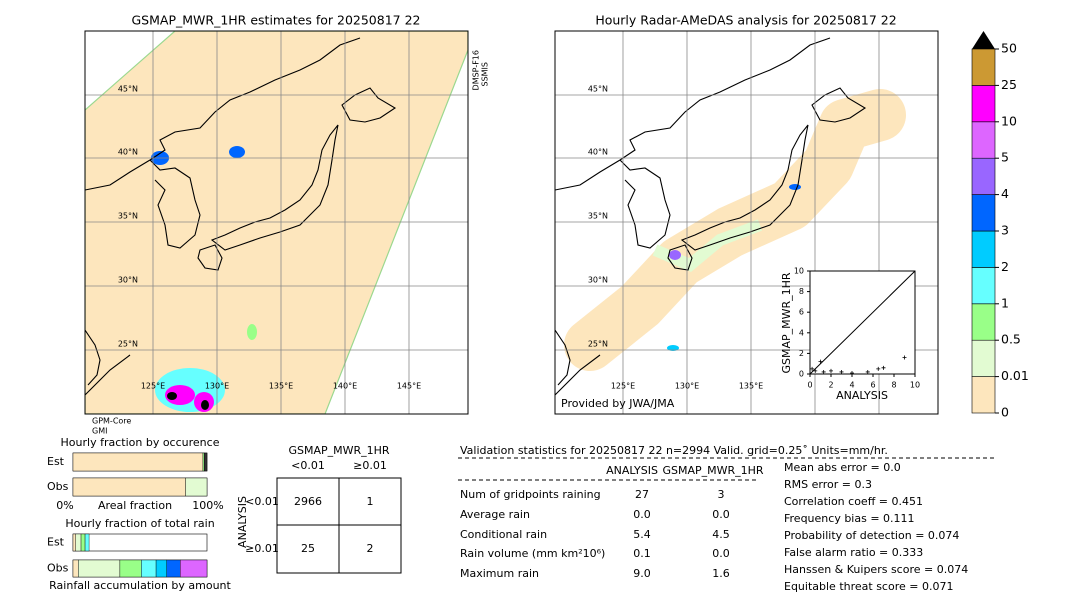  I want to click on y-tick-label: 6, so click(801, 312).